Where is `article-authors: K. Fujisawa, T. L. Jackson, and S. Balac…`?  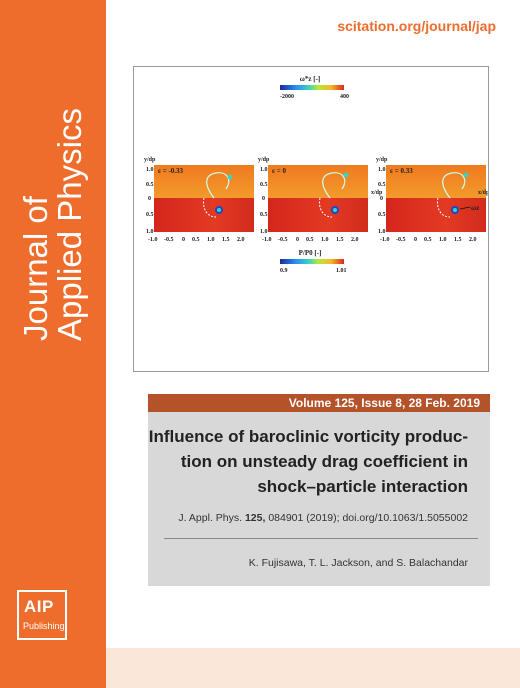 article-authors: K. Fujisawa, T. L. Jackson, and S. Balac… is located at coordinates (358, 563).